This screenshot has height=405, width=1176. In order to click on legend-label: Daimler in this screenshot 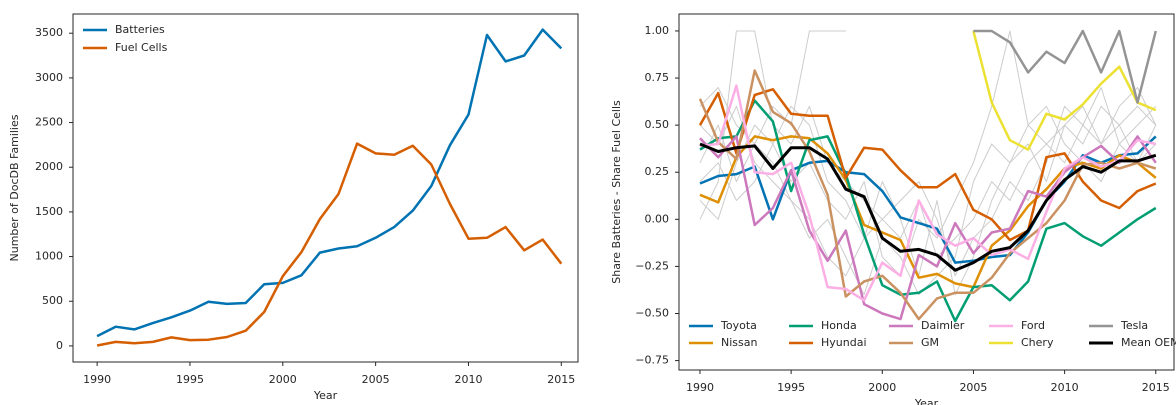, I will do `click(943, 325)`.